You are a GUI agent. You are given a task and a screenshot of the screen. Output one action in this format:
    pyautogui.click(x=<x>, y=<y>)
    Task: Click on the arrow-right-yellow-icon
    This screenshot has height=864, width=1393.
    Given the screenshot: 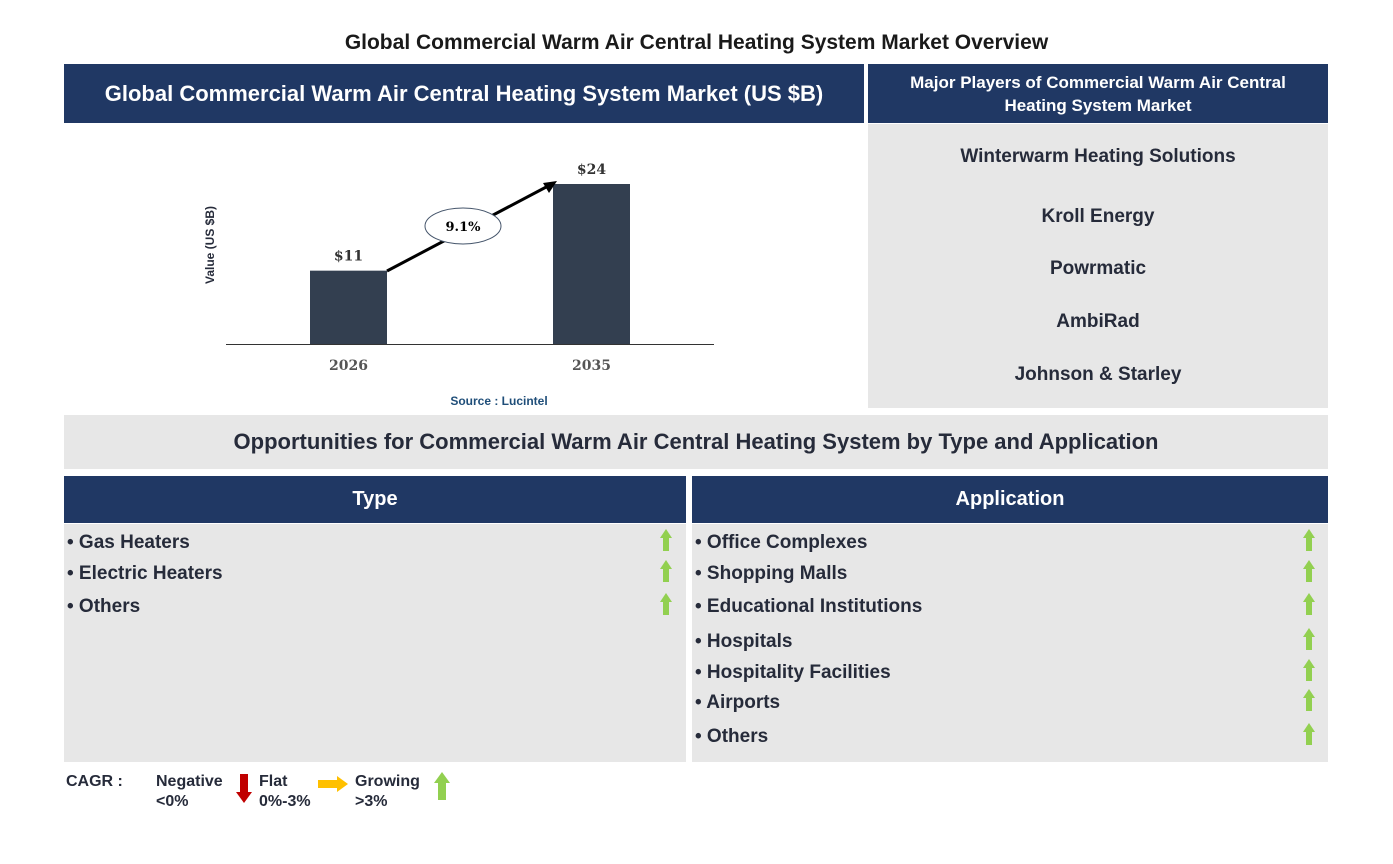 What is the action you would take?
    pyautogui.click(x=333, y=784)
    